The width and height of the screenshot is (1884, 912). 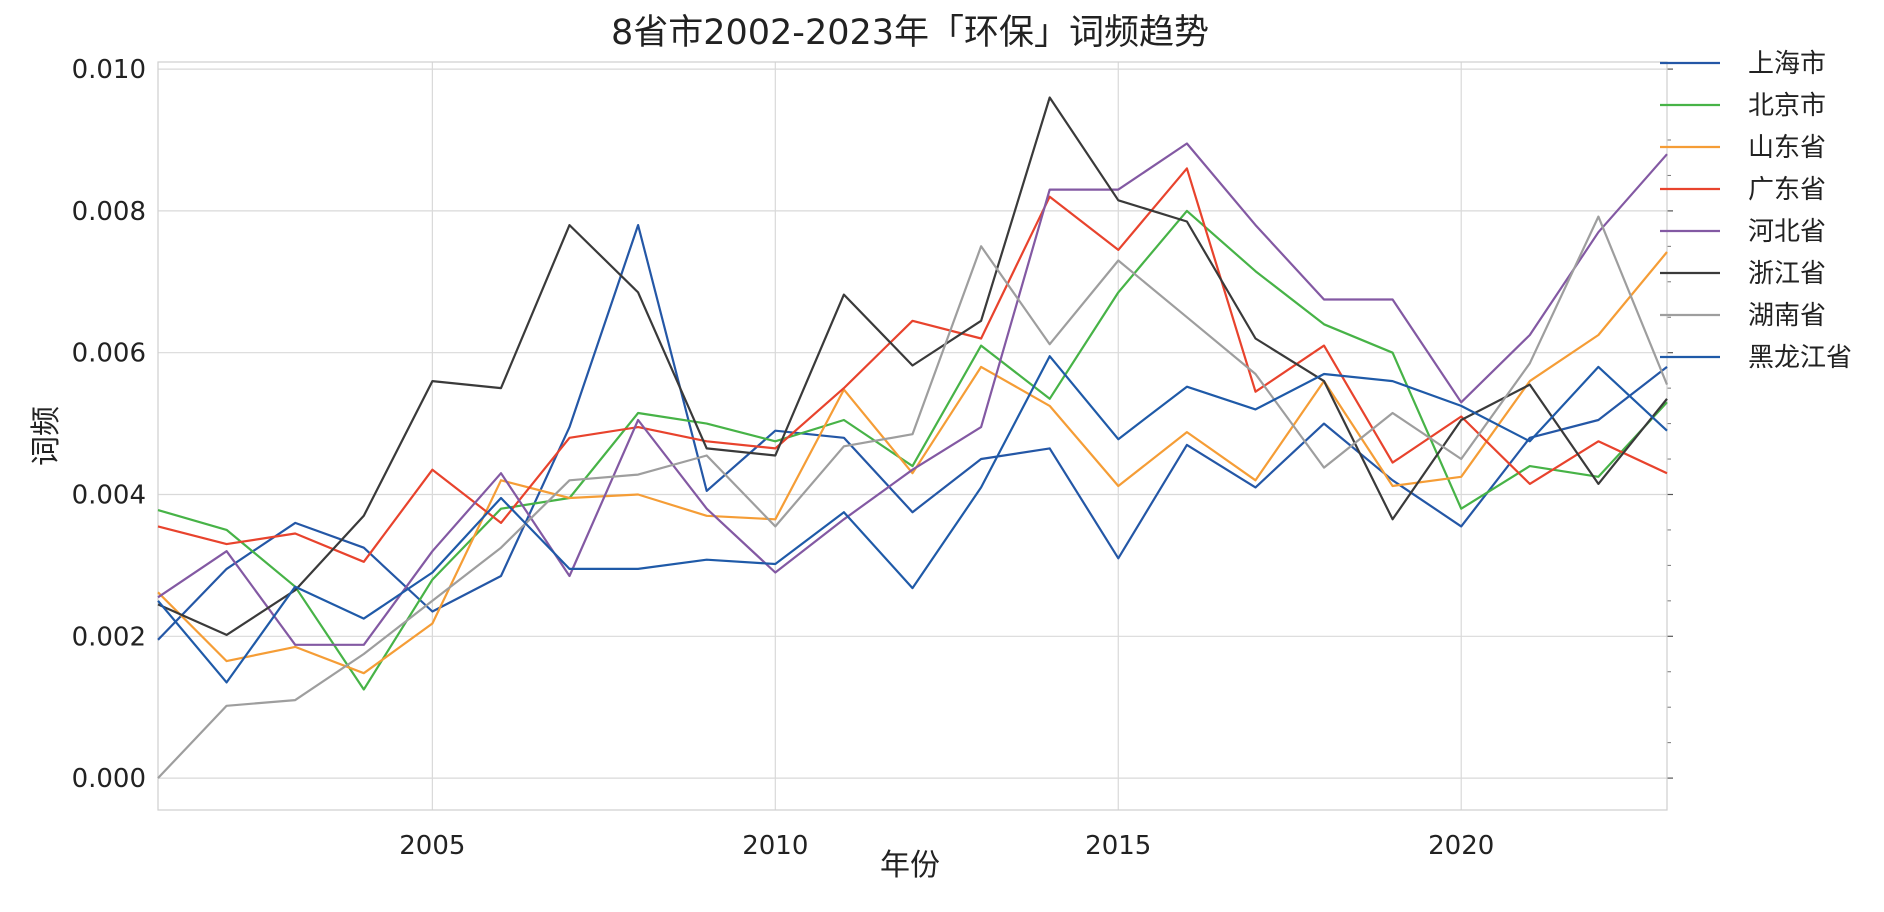 What do you see at coordinates (1787, 148) in the screenshot?
I see `legend-label-2: 山东省` at bounding box center [1787, 148].